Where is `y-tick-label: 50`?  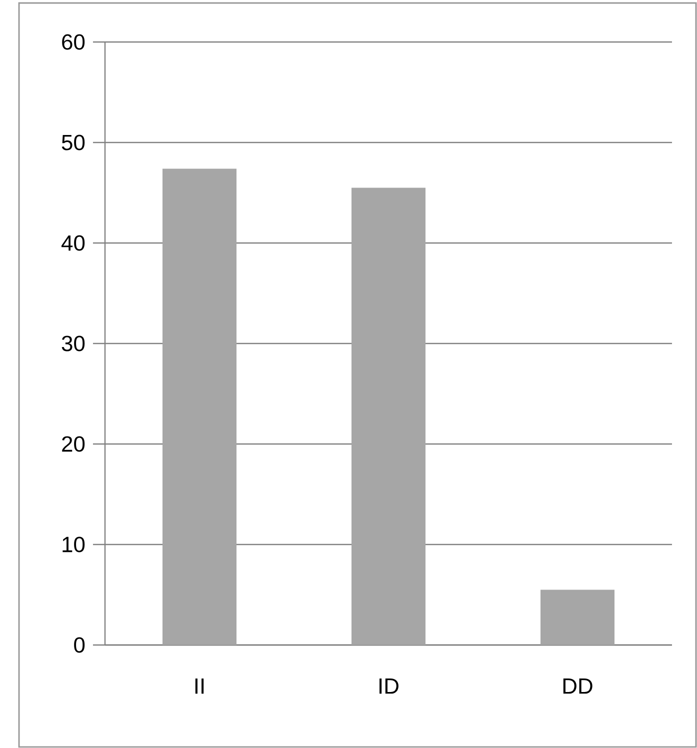
y-tick-label: 50 is located at coordinates (73, 142).